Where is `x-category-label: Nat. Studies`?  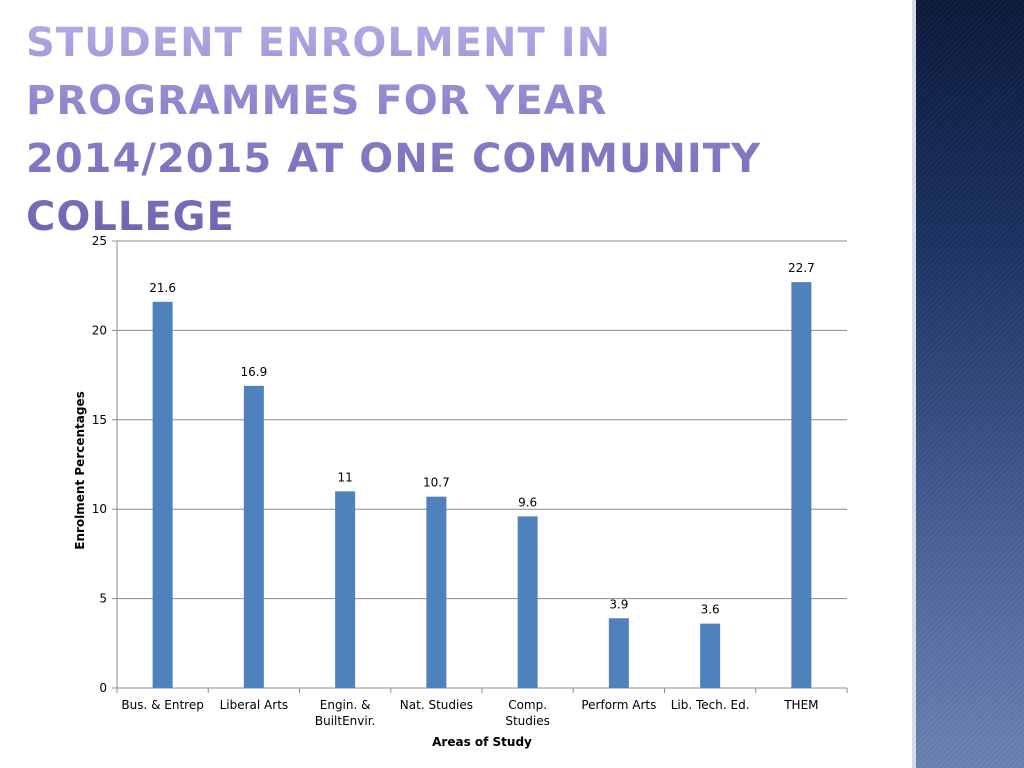 x-category-label: Nat. Studies is located at coordinates (436, 705).